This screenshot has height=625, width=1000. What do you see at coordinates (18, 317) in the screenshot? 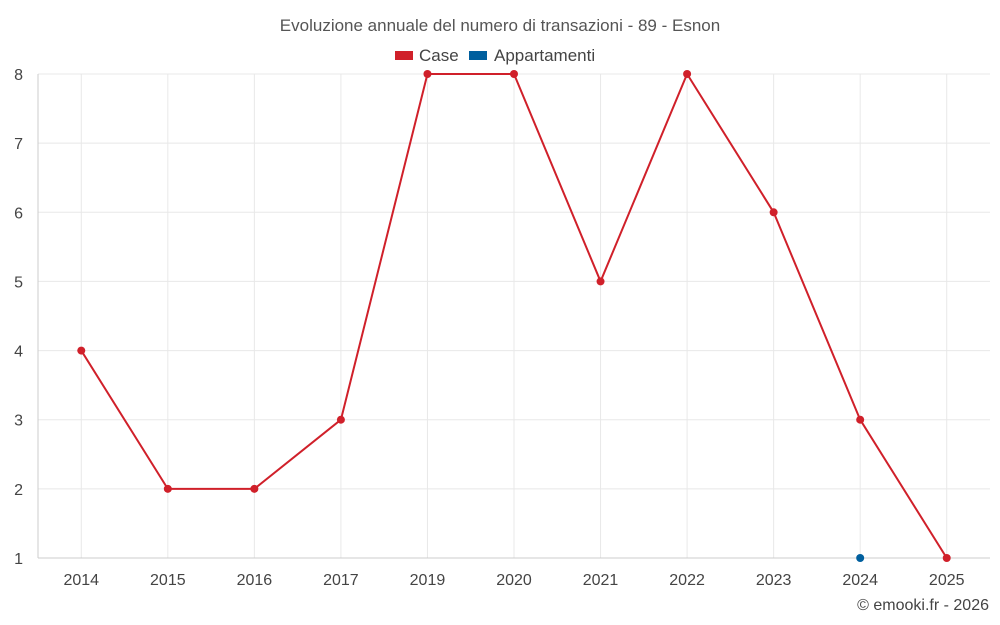
I see `y-axis-ticks: 1 2 3 4 5 6 7 8` at bounding box center [18, 317].